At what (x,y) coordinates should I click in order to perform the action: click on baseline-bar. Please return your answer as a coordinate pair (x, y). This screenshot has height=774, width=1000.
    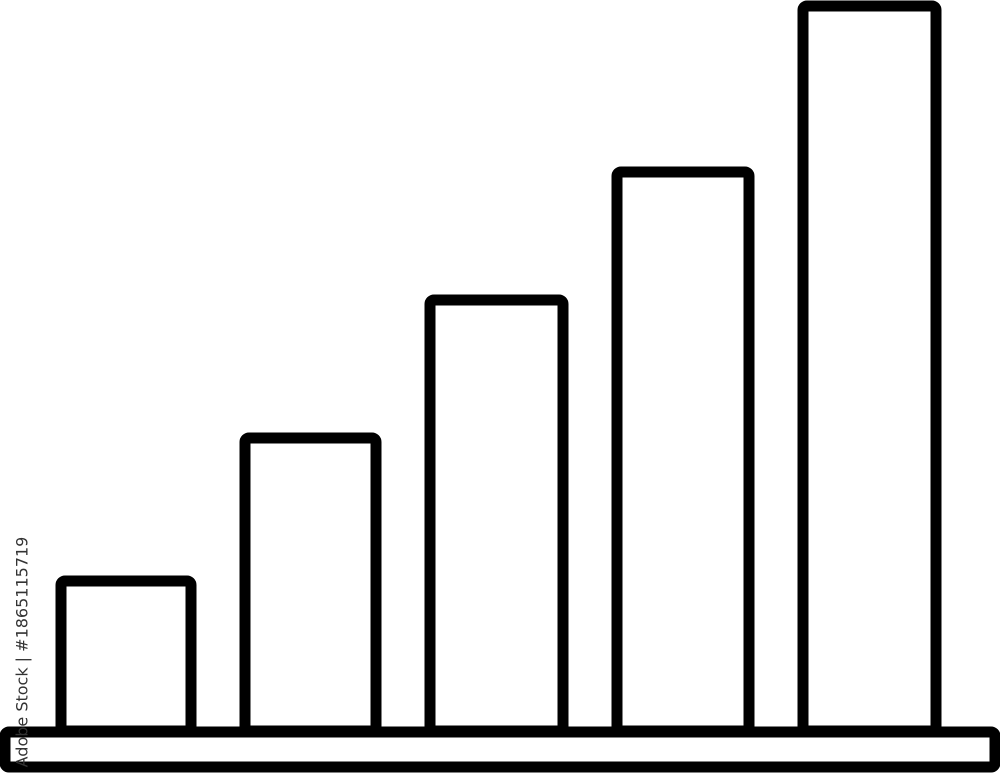
    Looking at the image, I should click on (500, 749).